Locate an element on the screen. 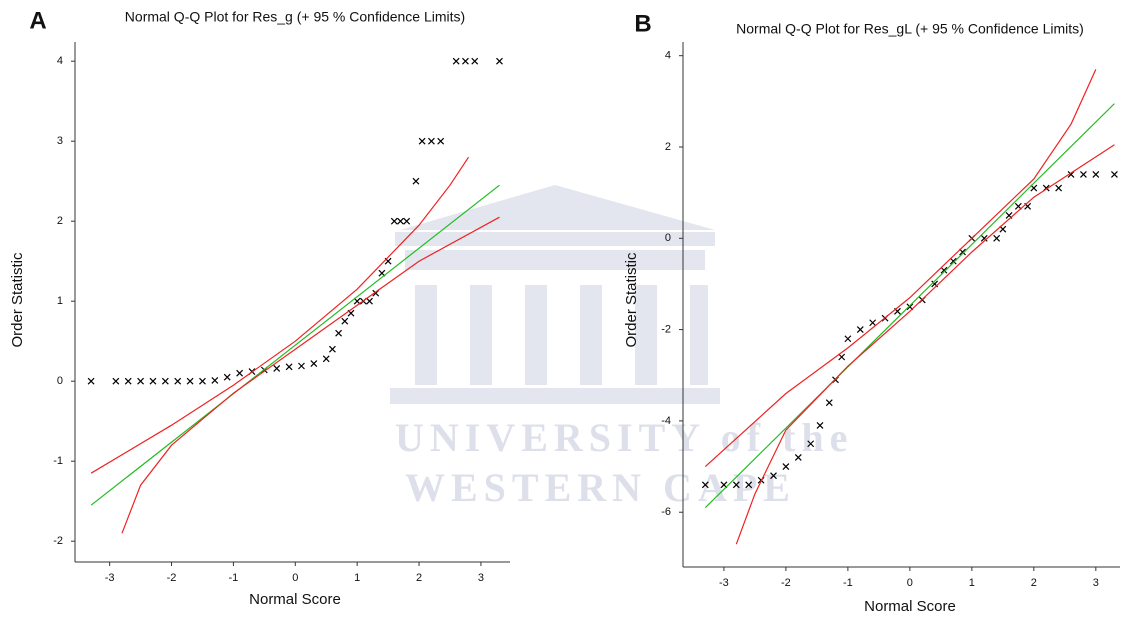 This screenshot has width=1131, height=618. y-tick-label: -6 is located at coordinates (666, 512).